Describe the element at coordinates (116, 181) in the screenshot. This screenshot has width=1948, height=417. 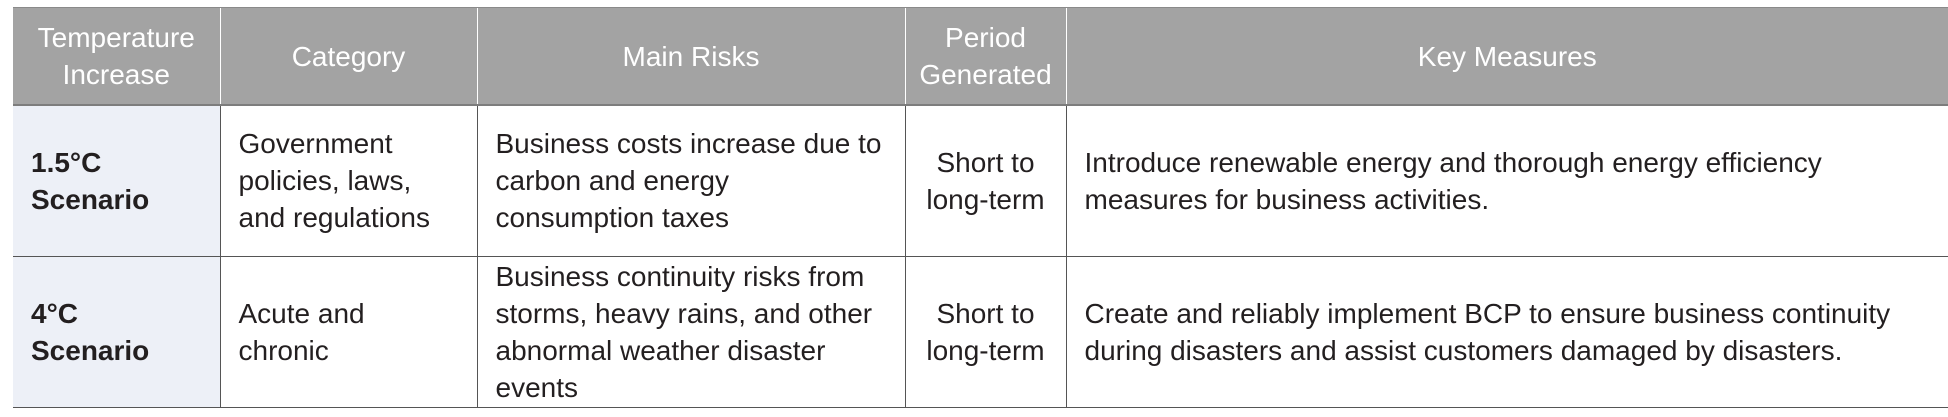
I see `scenario-cell: 1.5°C Scenario` at that location.